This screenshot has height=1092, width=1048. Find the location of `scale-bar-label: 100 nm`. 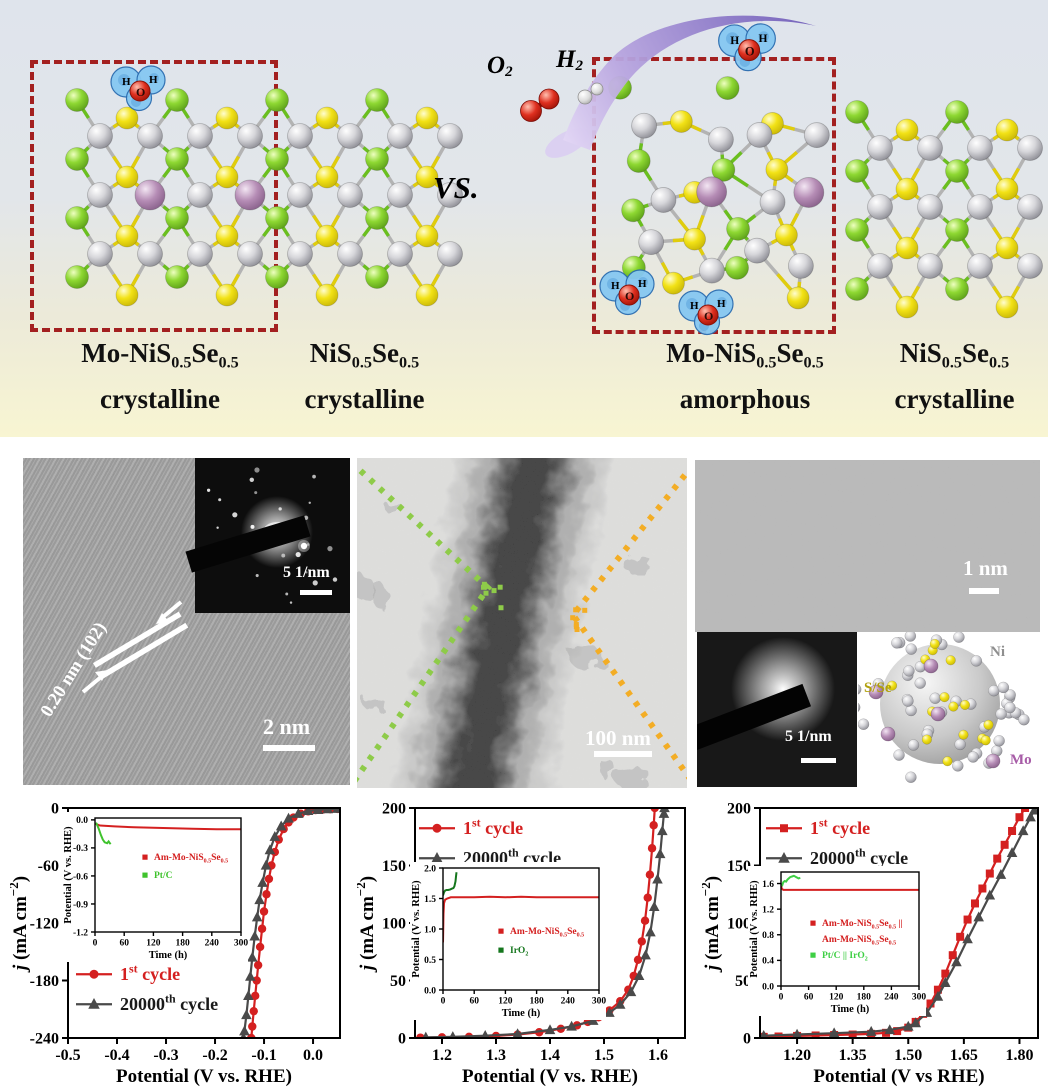

scale-bar-label: 100 nm is located at coordinates (618, 738).